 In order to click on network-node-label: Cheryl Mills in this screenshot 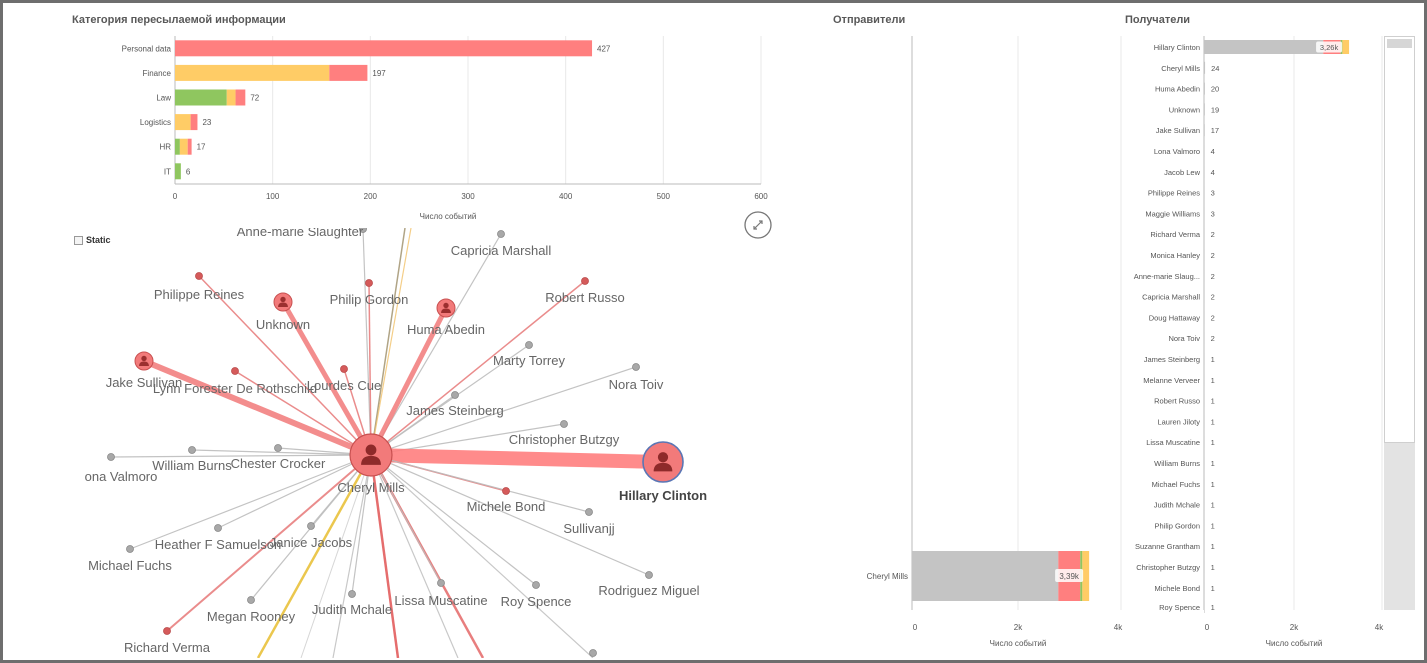, I will do `click(371, 487)`.